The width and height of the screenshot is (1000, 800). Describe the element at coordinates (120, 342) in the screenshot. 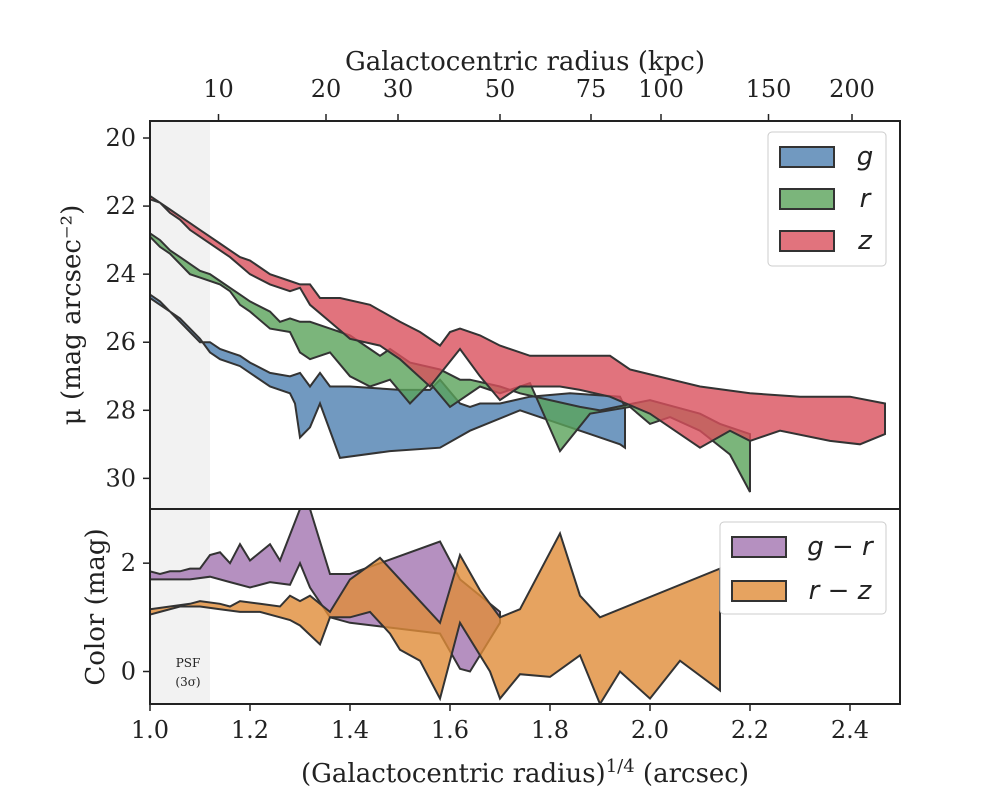

I see `y-tick-label: 26` at that location.